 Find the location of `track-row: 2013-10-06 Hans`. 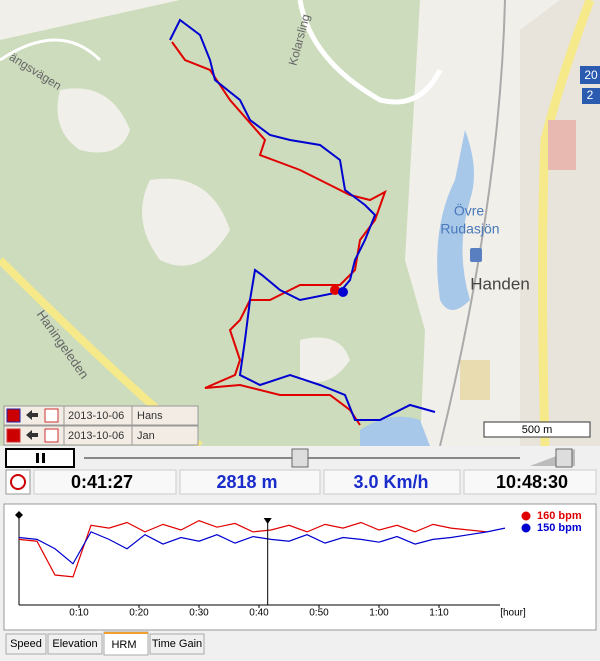

track-row: 2013-10-06 Hans is located at coordinates (101, 415).